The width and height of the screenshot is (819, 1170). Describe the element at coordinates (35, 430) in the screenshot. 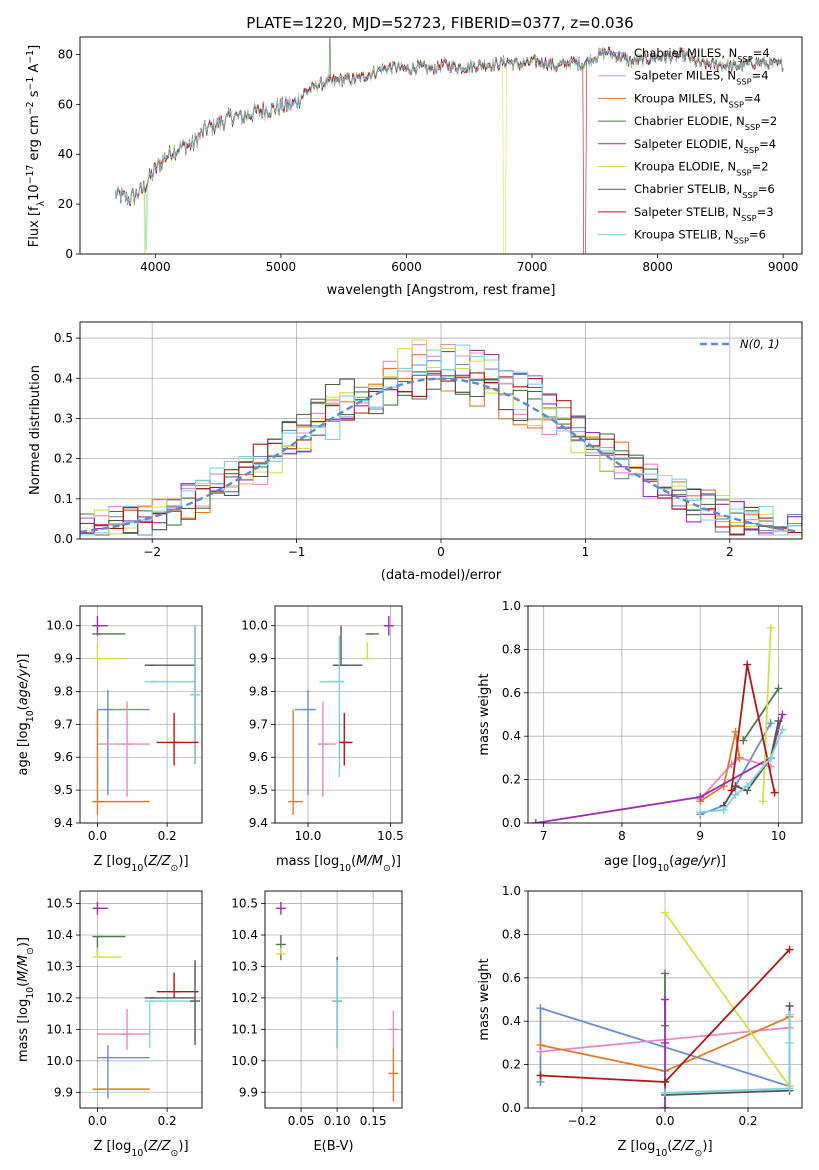

I see `y-axis-label: Normed distribution` at that location.